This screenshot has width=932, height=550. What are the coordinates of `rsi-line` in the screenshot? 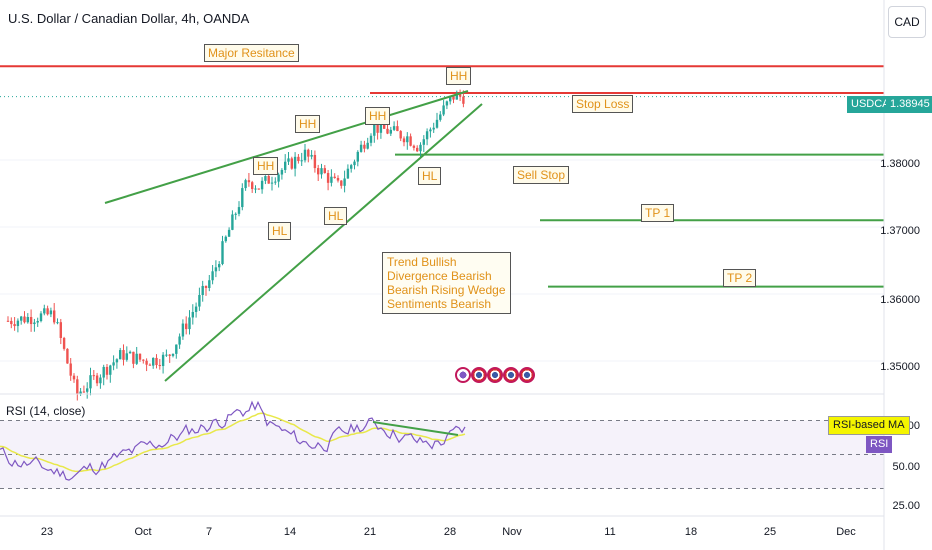 It's located at (233, 440).